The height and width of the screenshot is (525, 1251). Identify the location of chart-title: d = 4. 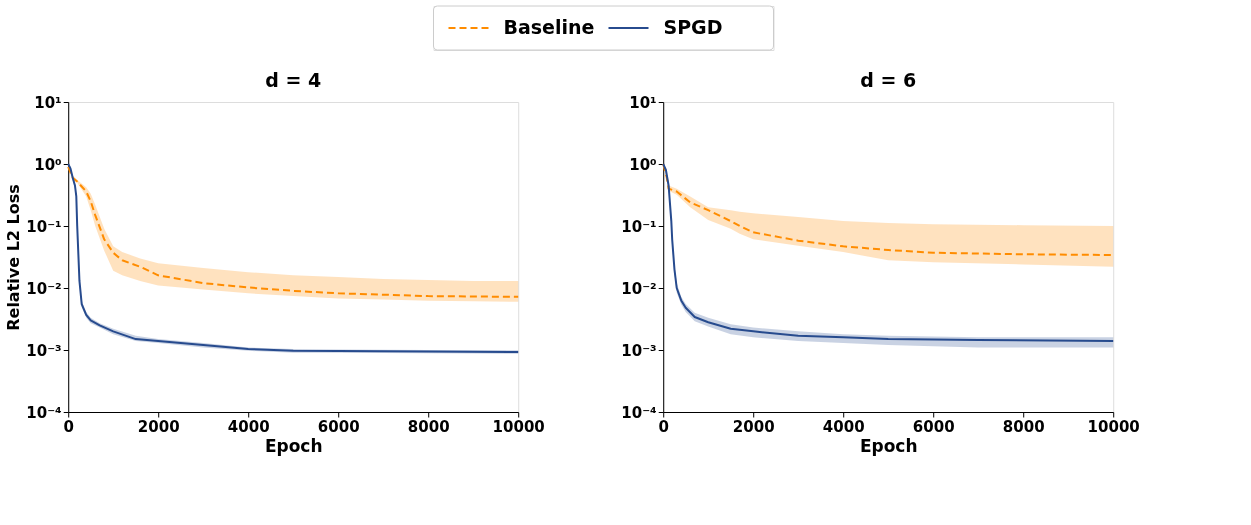
(293, 80).